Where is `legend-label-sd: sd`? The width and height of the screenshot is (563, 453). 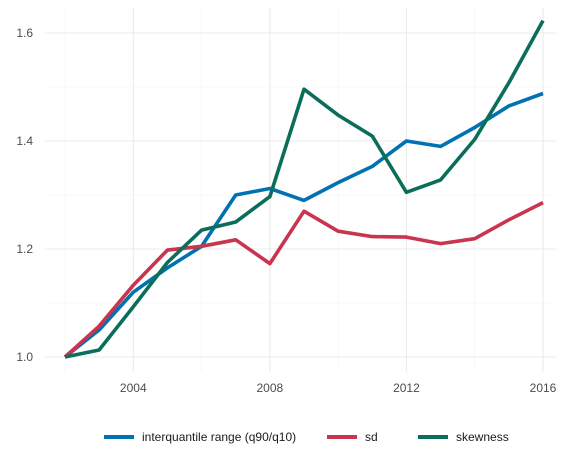
legend-label-sd: sd is located at coordinates (371, 437).